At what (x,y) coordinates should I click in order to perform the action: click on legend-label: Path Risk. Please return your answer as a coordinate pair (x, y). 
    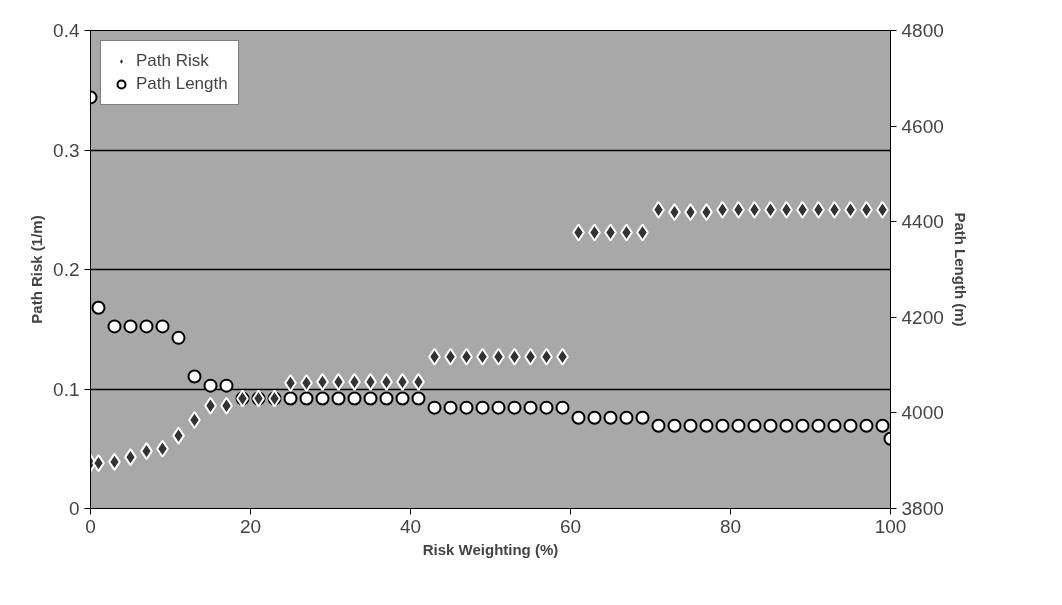
    Looking at the image, I should click on (172, 61).